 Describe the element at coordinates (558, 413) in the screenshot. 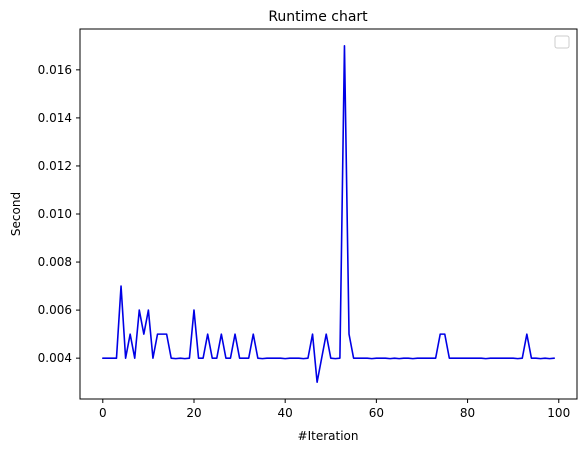

I see `x-tick-label: 100` at that location.